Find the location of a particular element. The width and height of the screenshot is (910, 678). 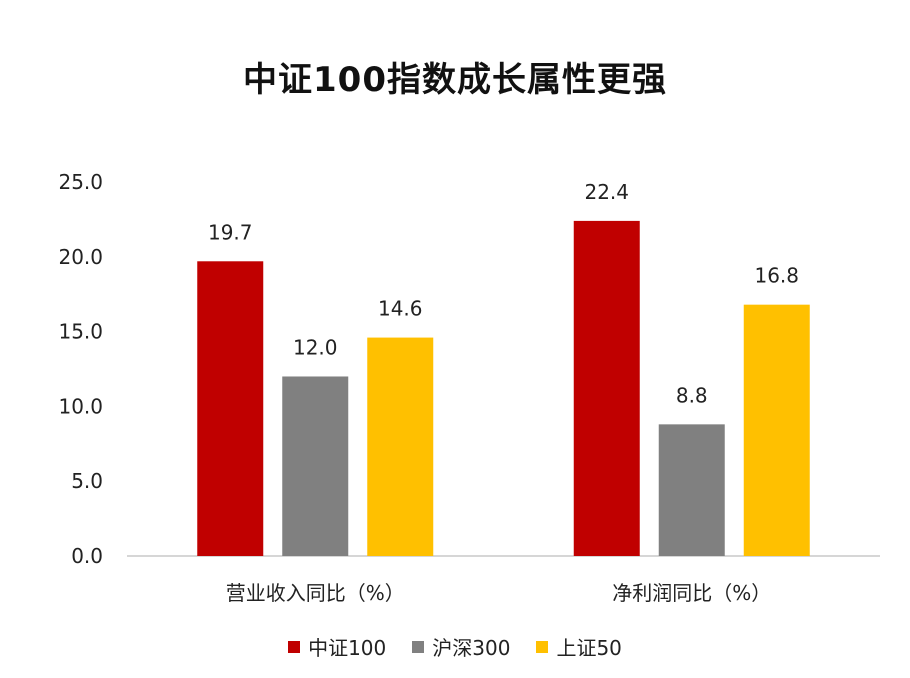

y-tick-label: 20.0 is located at coordinates (80, 257).